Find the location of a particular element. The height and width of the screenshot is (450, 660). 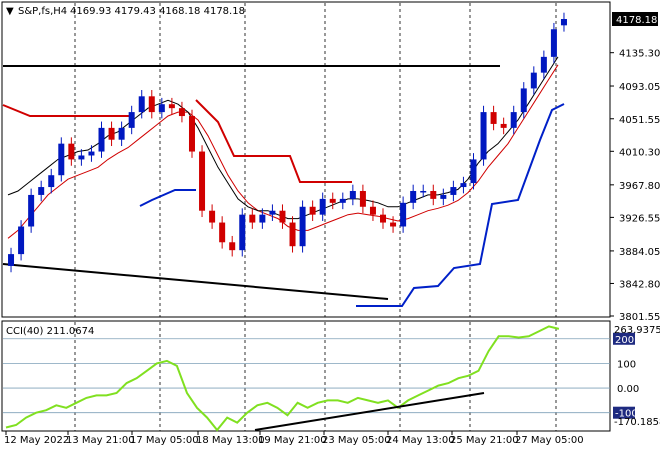

current-price-tag is located at coordinates (635, 19).